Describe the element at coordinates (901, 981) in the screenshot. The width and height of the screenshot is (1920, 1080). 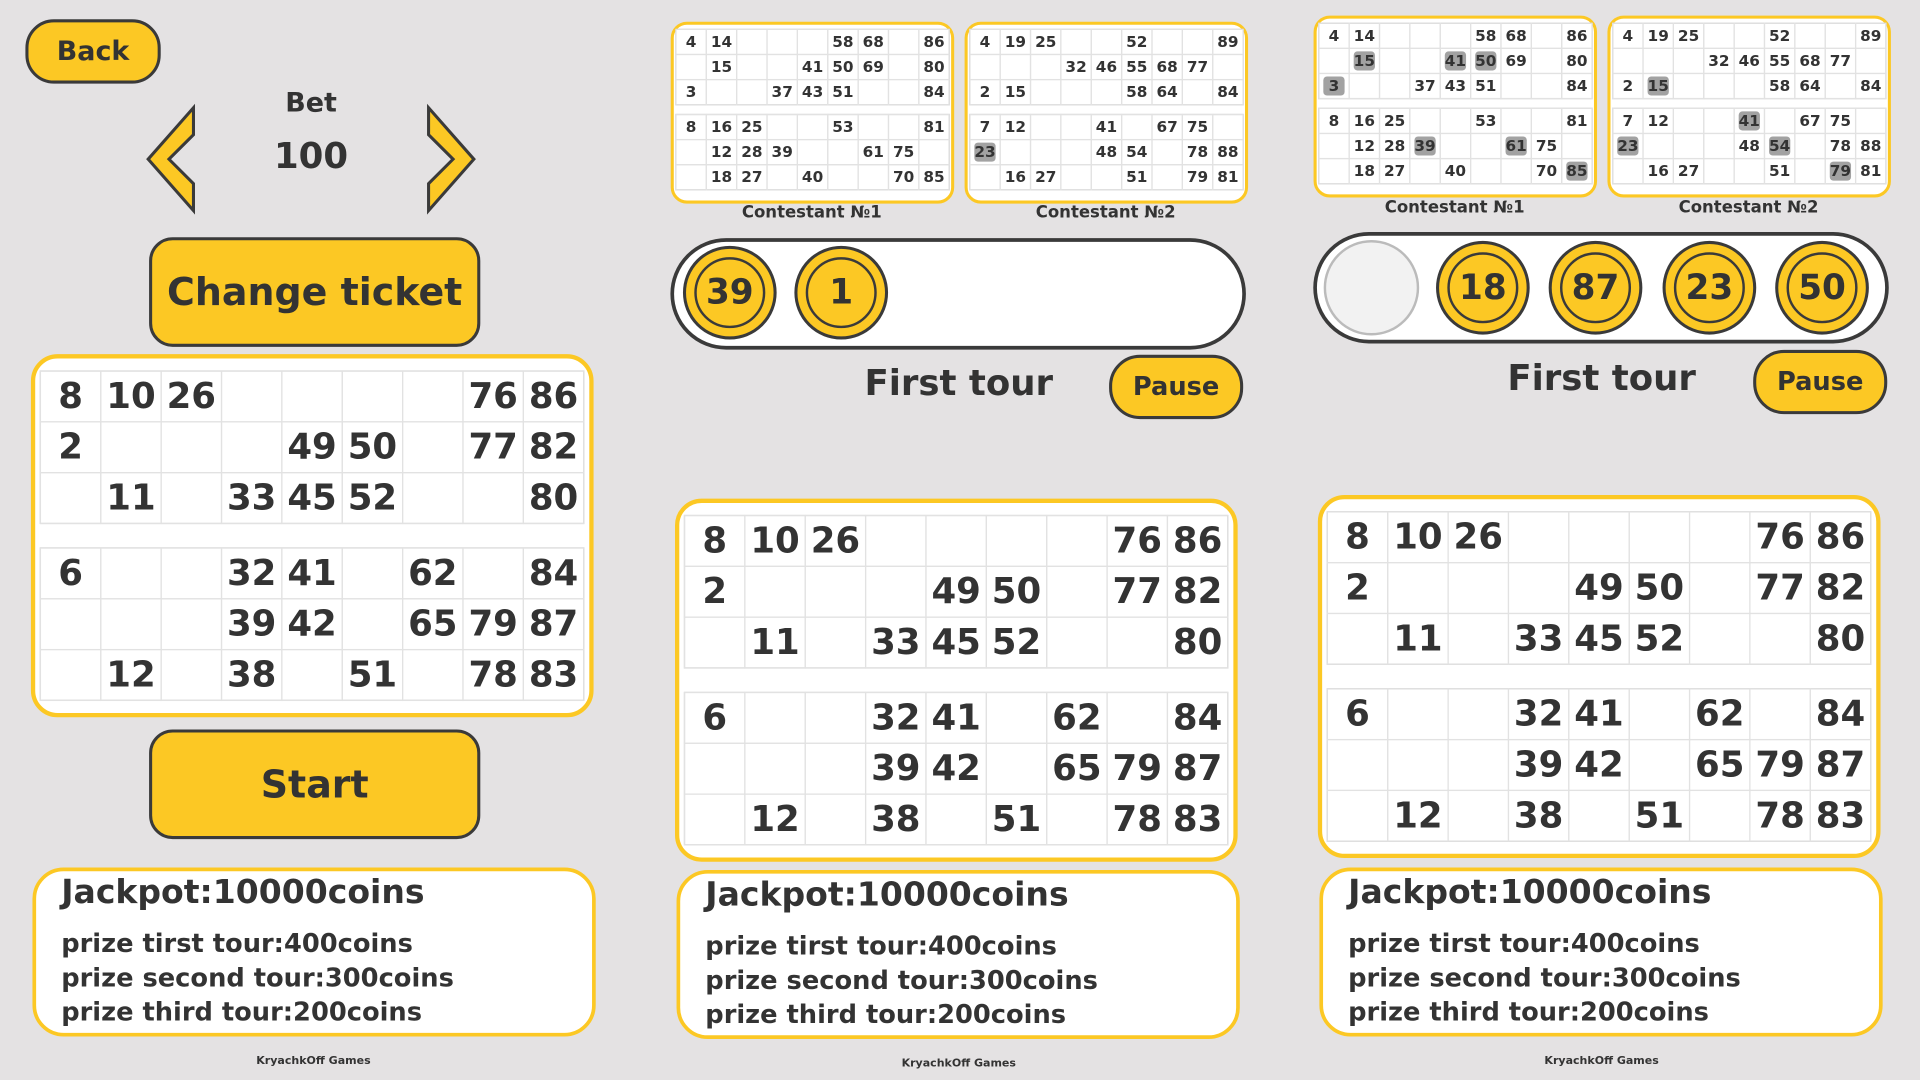
I see `prize: prize second tour:300coins` at that location.